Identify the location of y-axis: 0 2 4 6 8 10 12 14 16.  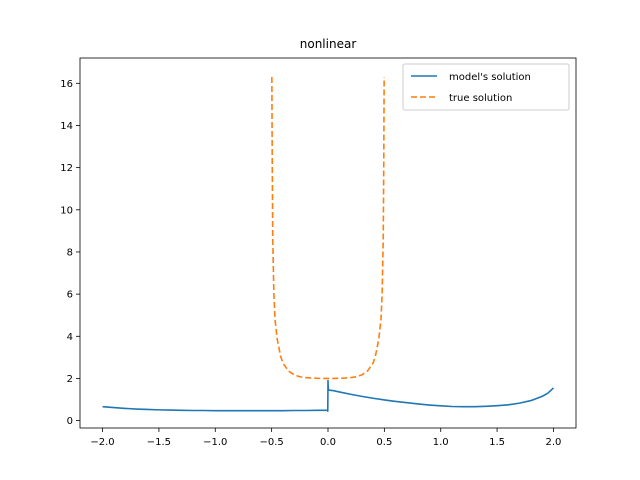
(70, 253).